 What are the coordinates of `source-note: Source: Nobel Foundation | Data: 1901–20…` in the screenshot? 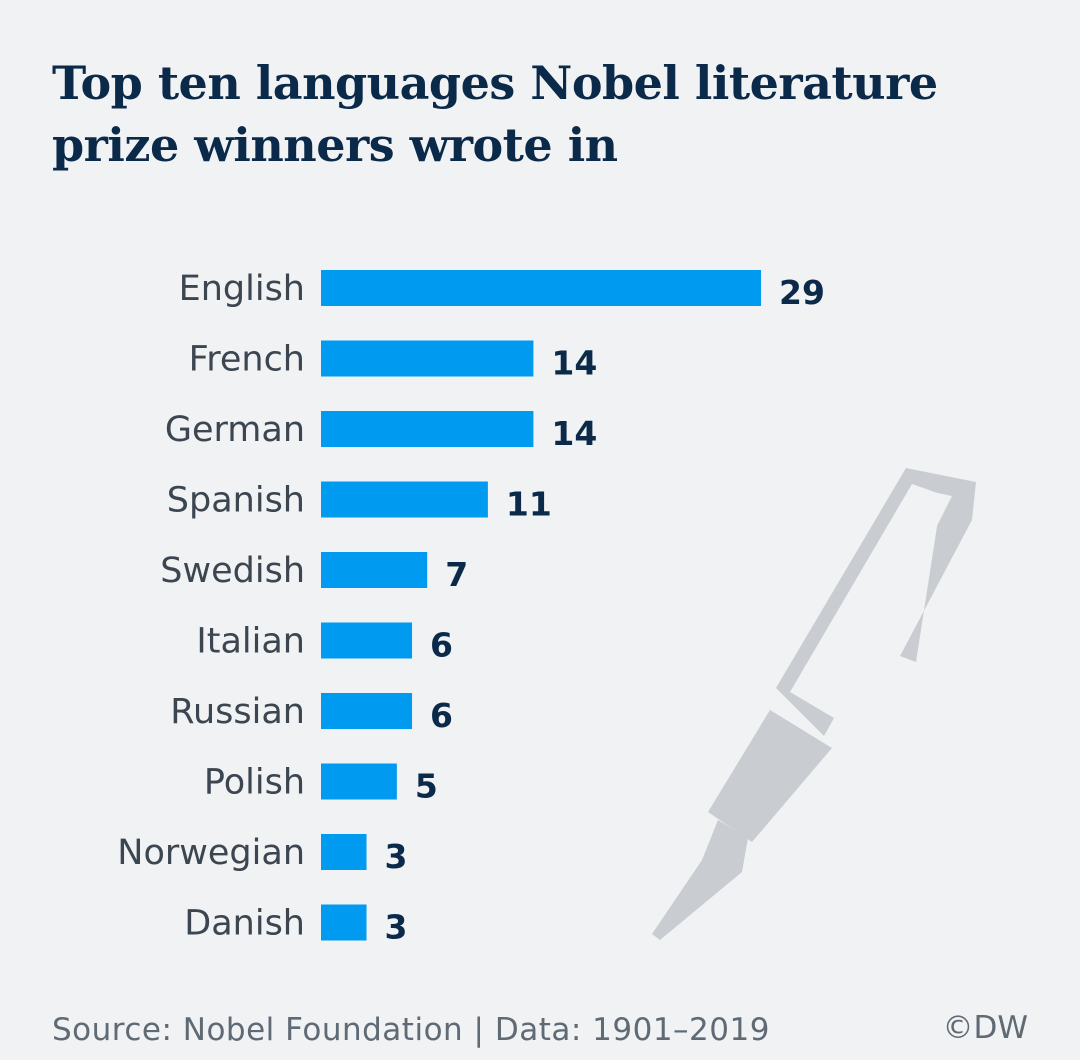 It's located at (411, 1030).